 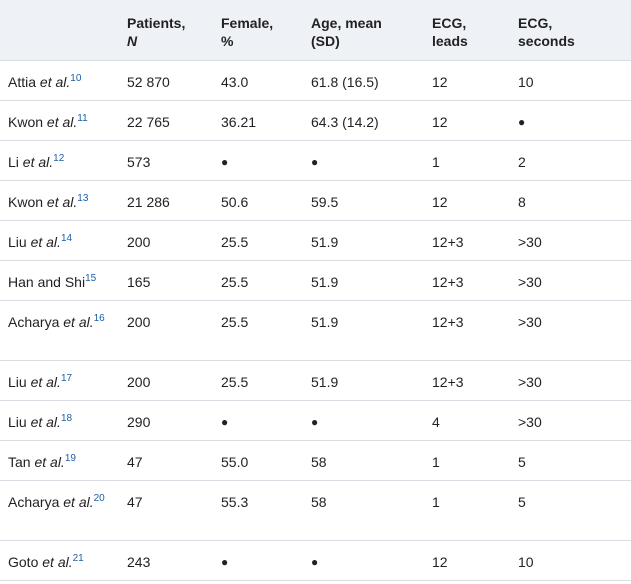 I want to click on patients-cell: 165, so click(x=139, y=281).